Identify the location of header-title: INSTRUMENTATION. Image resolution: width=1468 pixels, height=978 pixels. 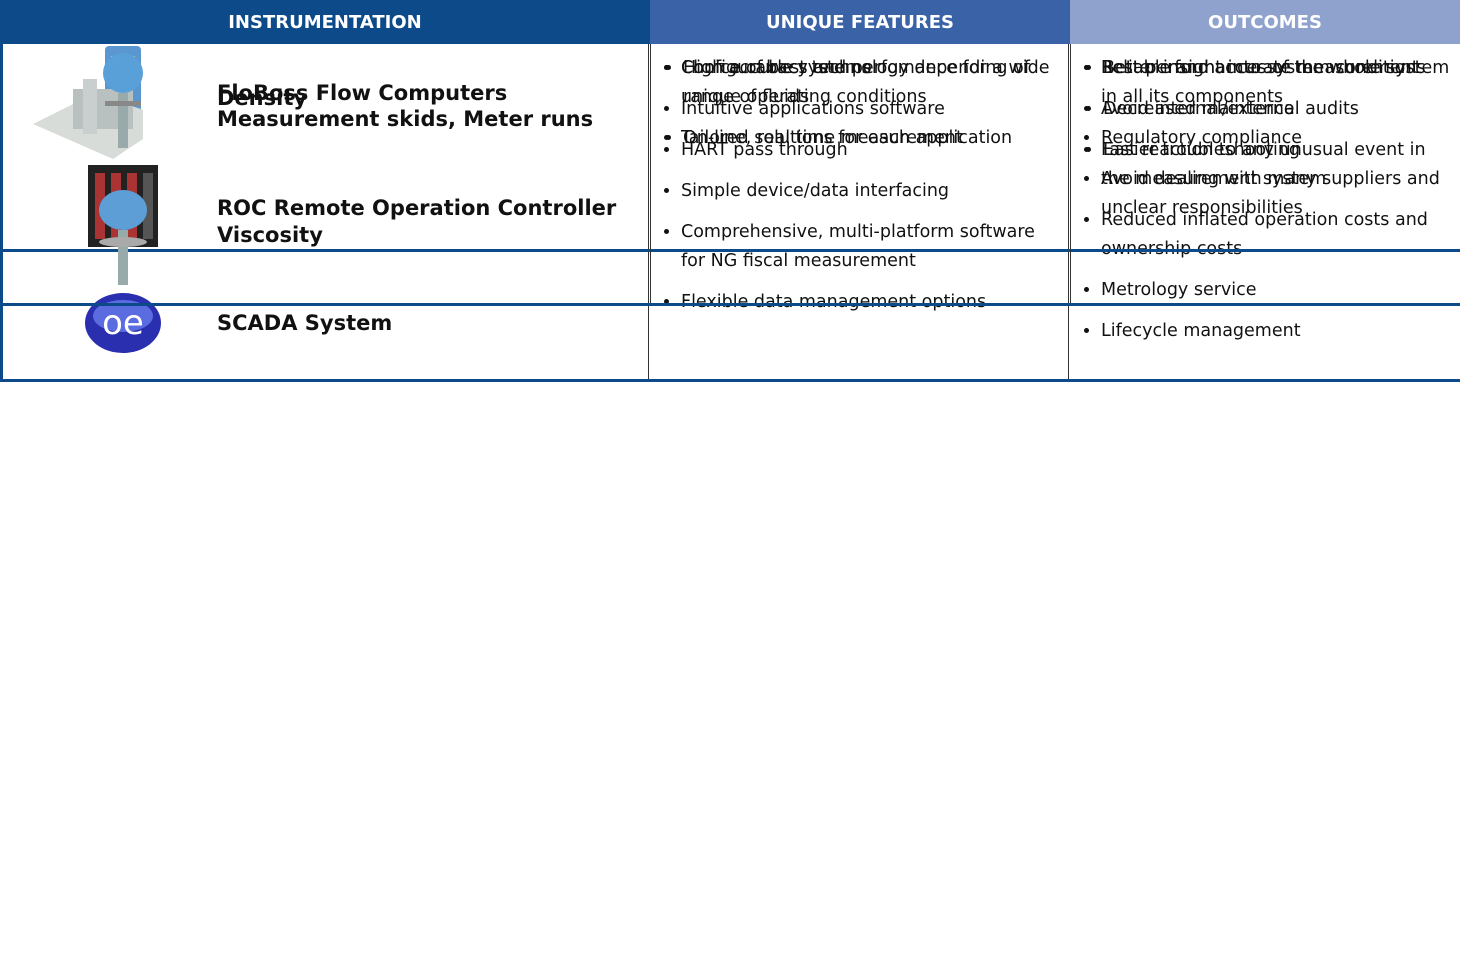
(325, 22).